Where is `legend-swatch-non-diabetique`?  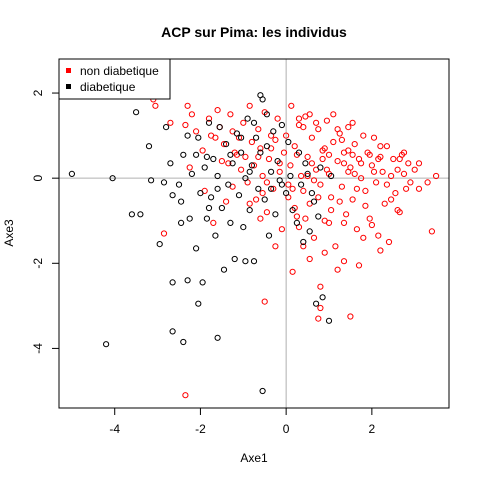
legend-swatch-non-diabetique is located at coordinates (68, 70).